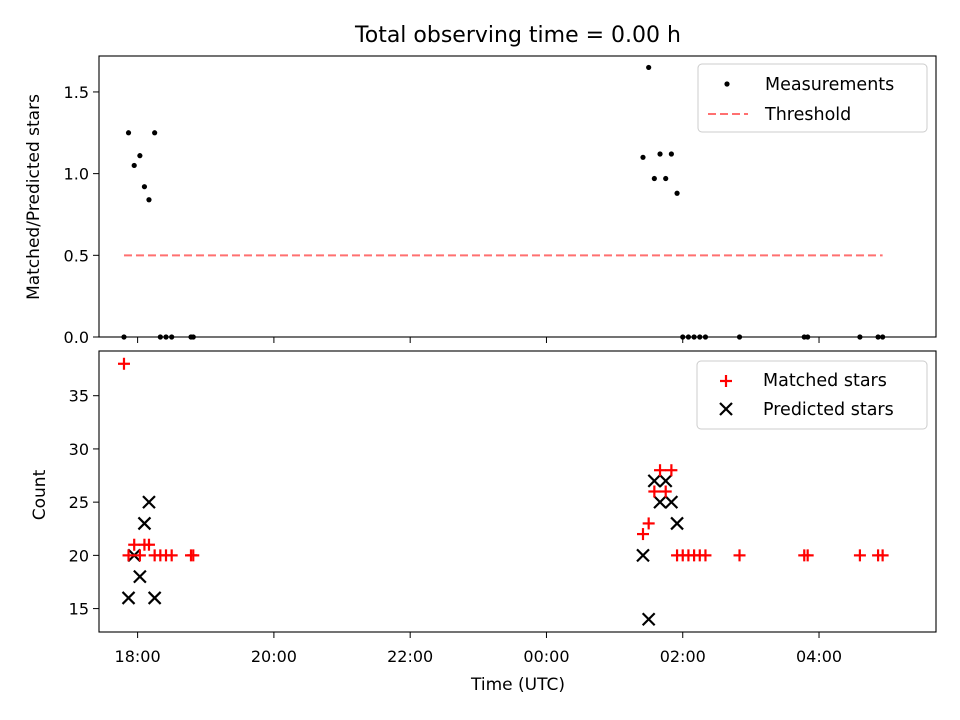 The image size is (960, 720). Describe the element at coordinates (726, 409) in the screenshot. I see `legend-predicted-marker` at that location.